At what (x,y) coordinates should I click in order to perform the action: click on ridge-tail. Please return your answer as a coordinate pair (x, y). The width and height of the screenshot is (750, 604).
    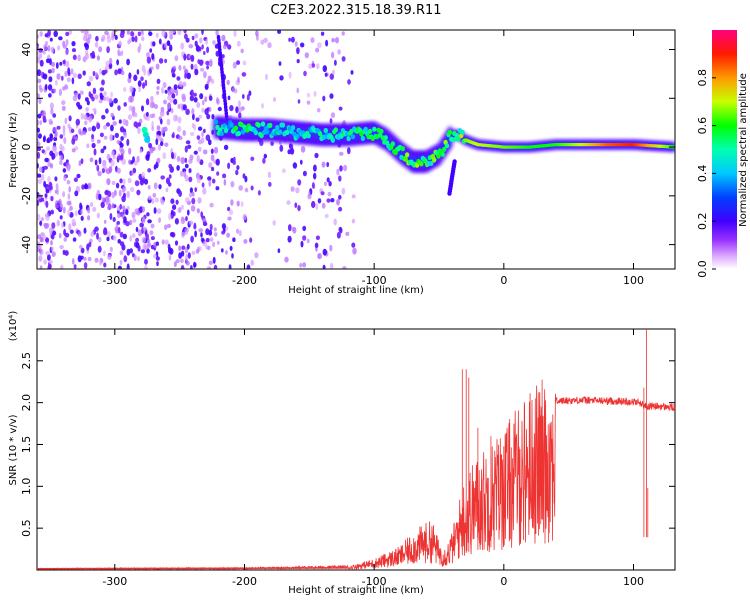
    Looking at the image, I should click on (449, 193).